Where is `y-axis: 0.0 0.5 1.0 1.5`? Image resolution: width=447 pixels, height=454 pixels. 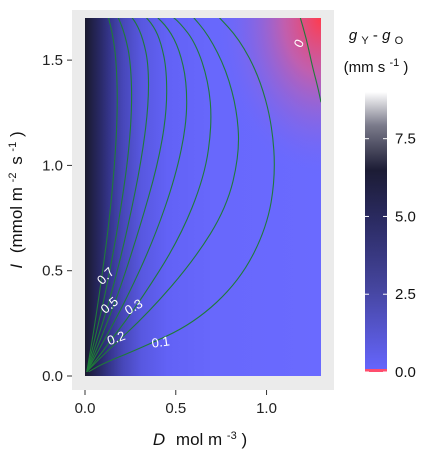 y-axis: 0.0 0.5 1.0 1.5 is located at coordinates (57, 218).